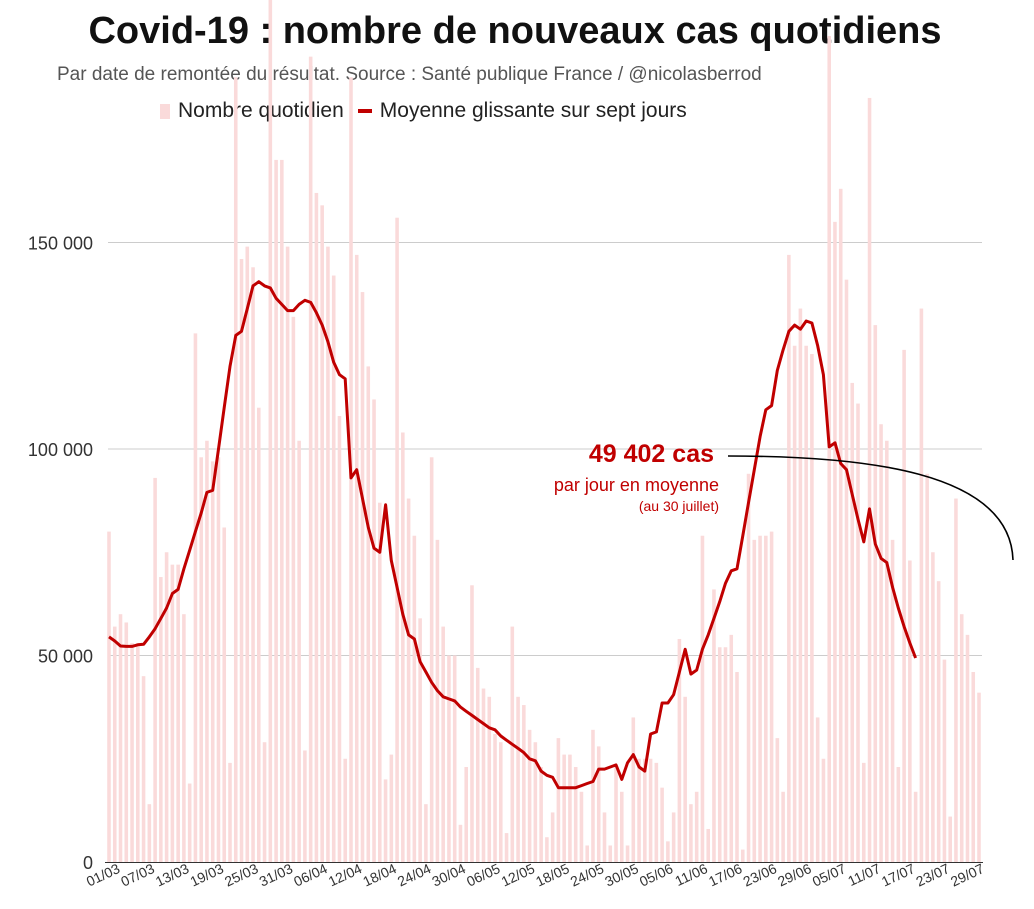  What do you see at coordinates (165, 111) in the screenshot?
I see `legend-bar-swatch` at bounding box center [165, 111].